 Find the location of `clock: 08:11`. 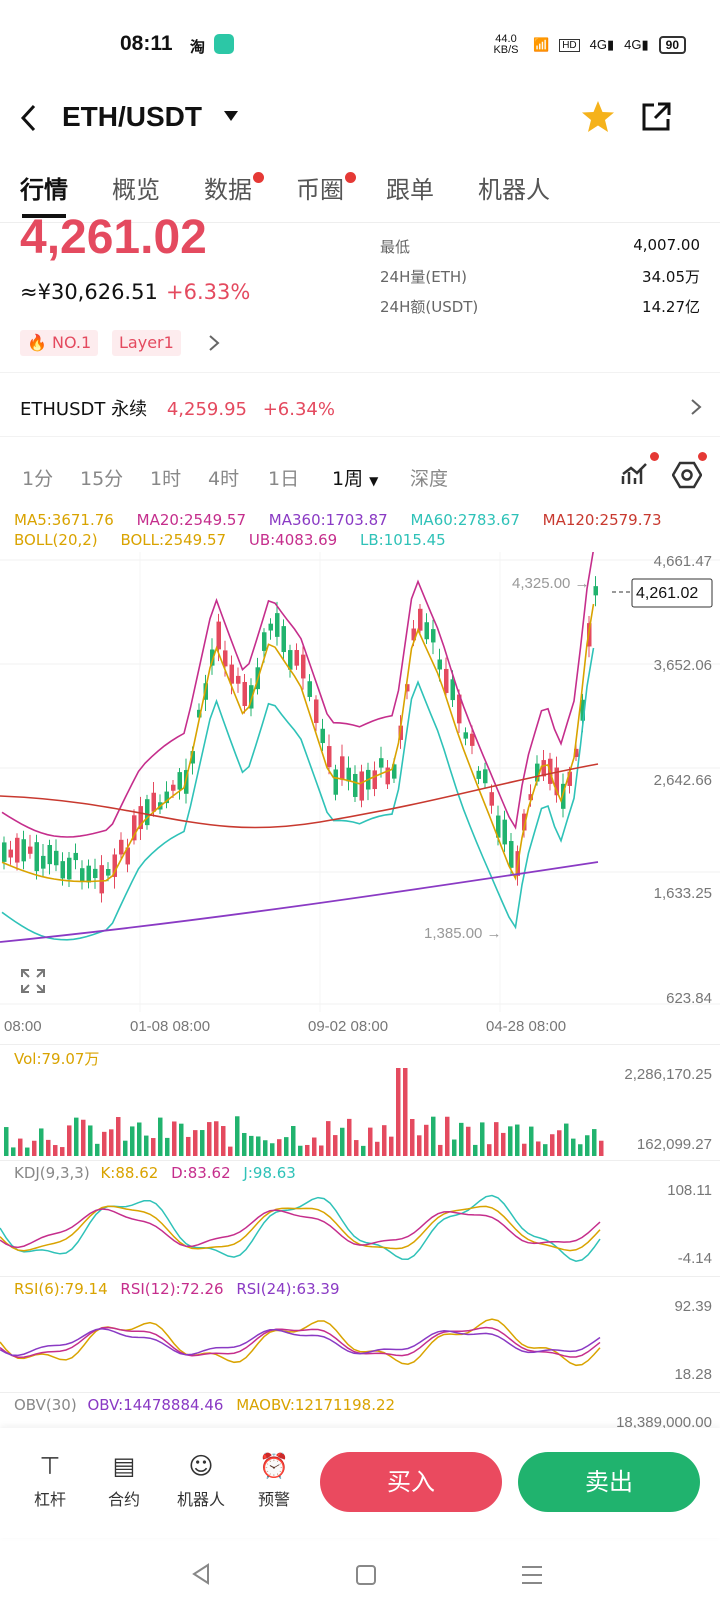

clock: 08:11 is located at coordinates (146, 43).